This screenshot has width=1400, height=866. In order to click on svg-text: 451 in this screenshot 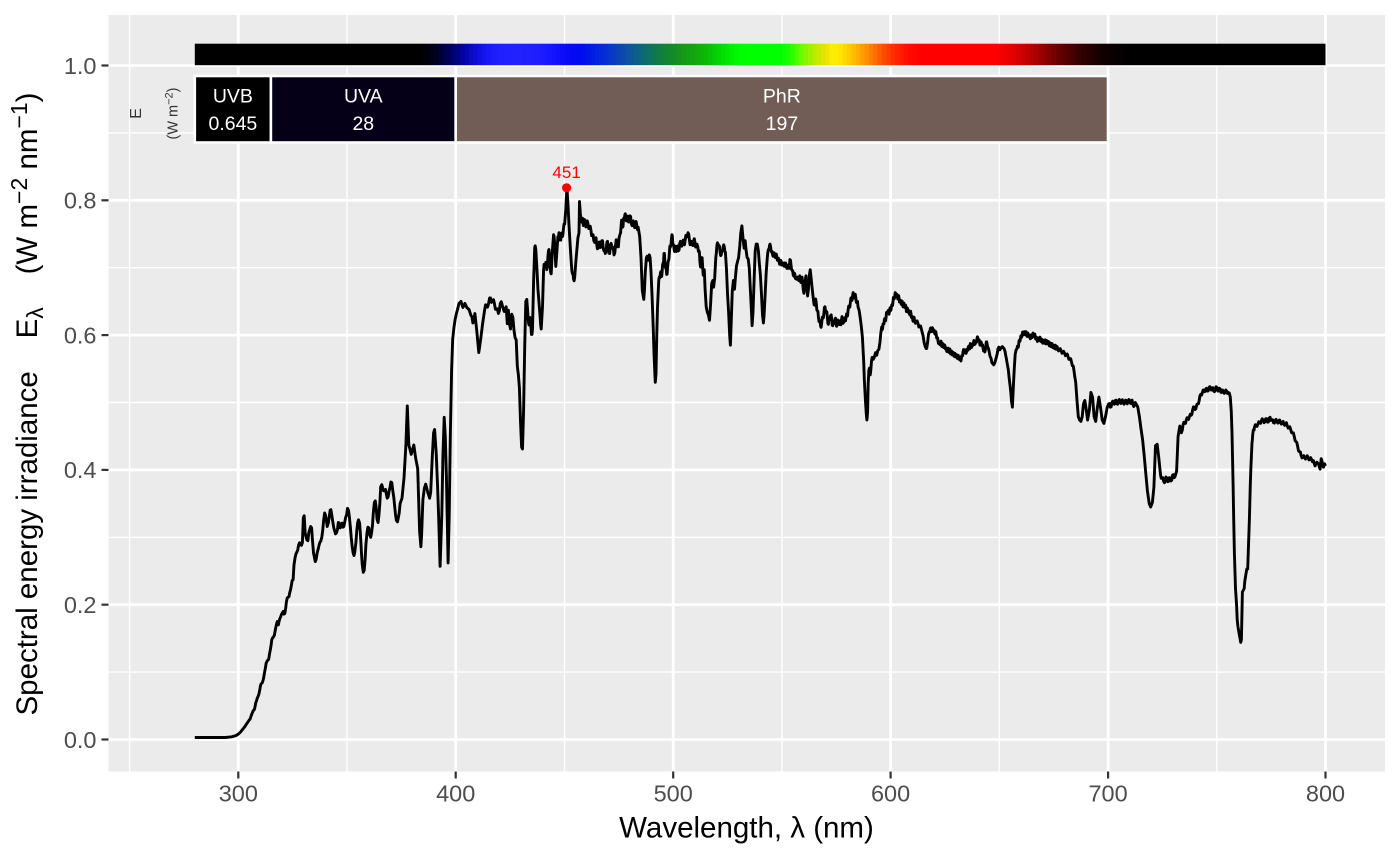, I will do `click(566, 172)`.